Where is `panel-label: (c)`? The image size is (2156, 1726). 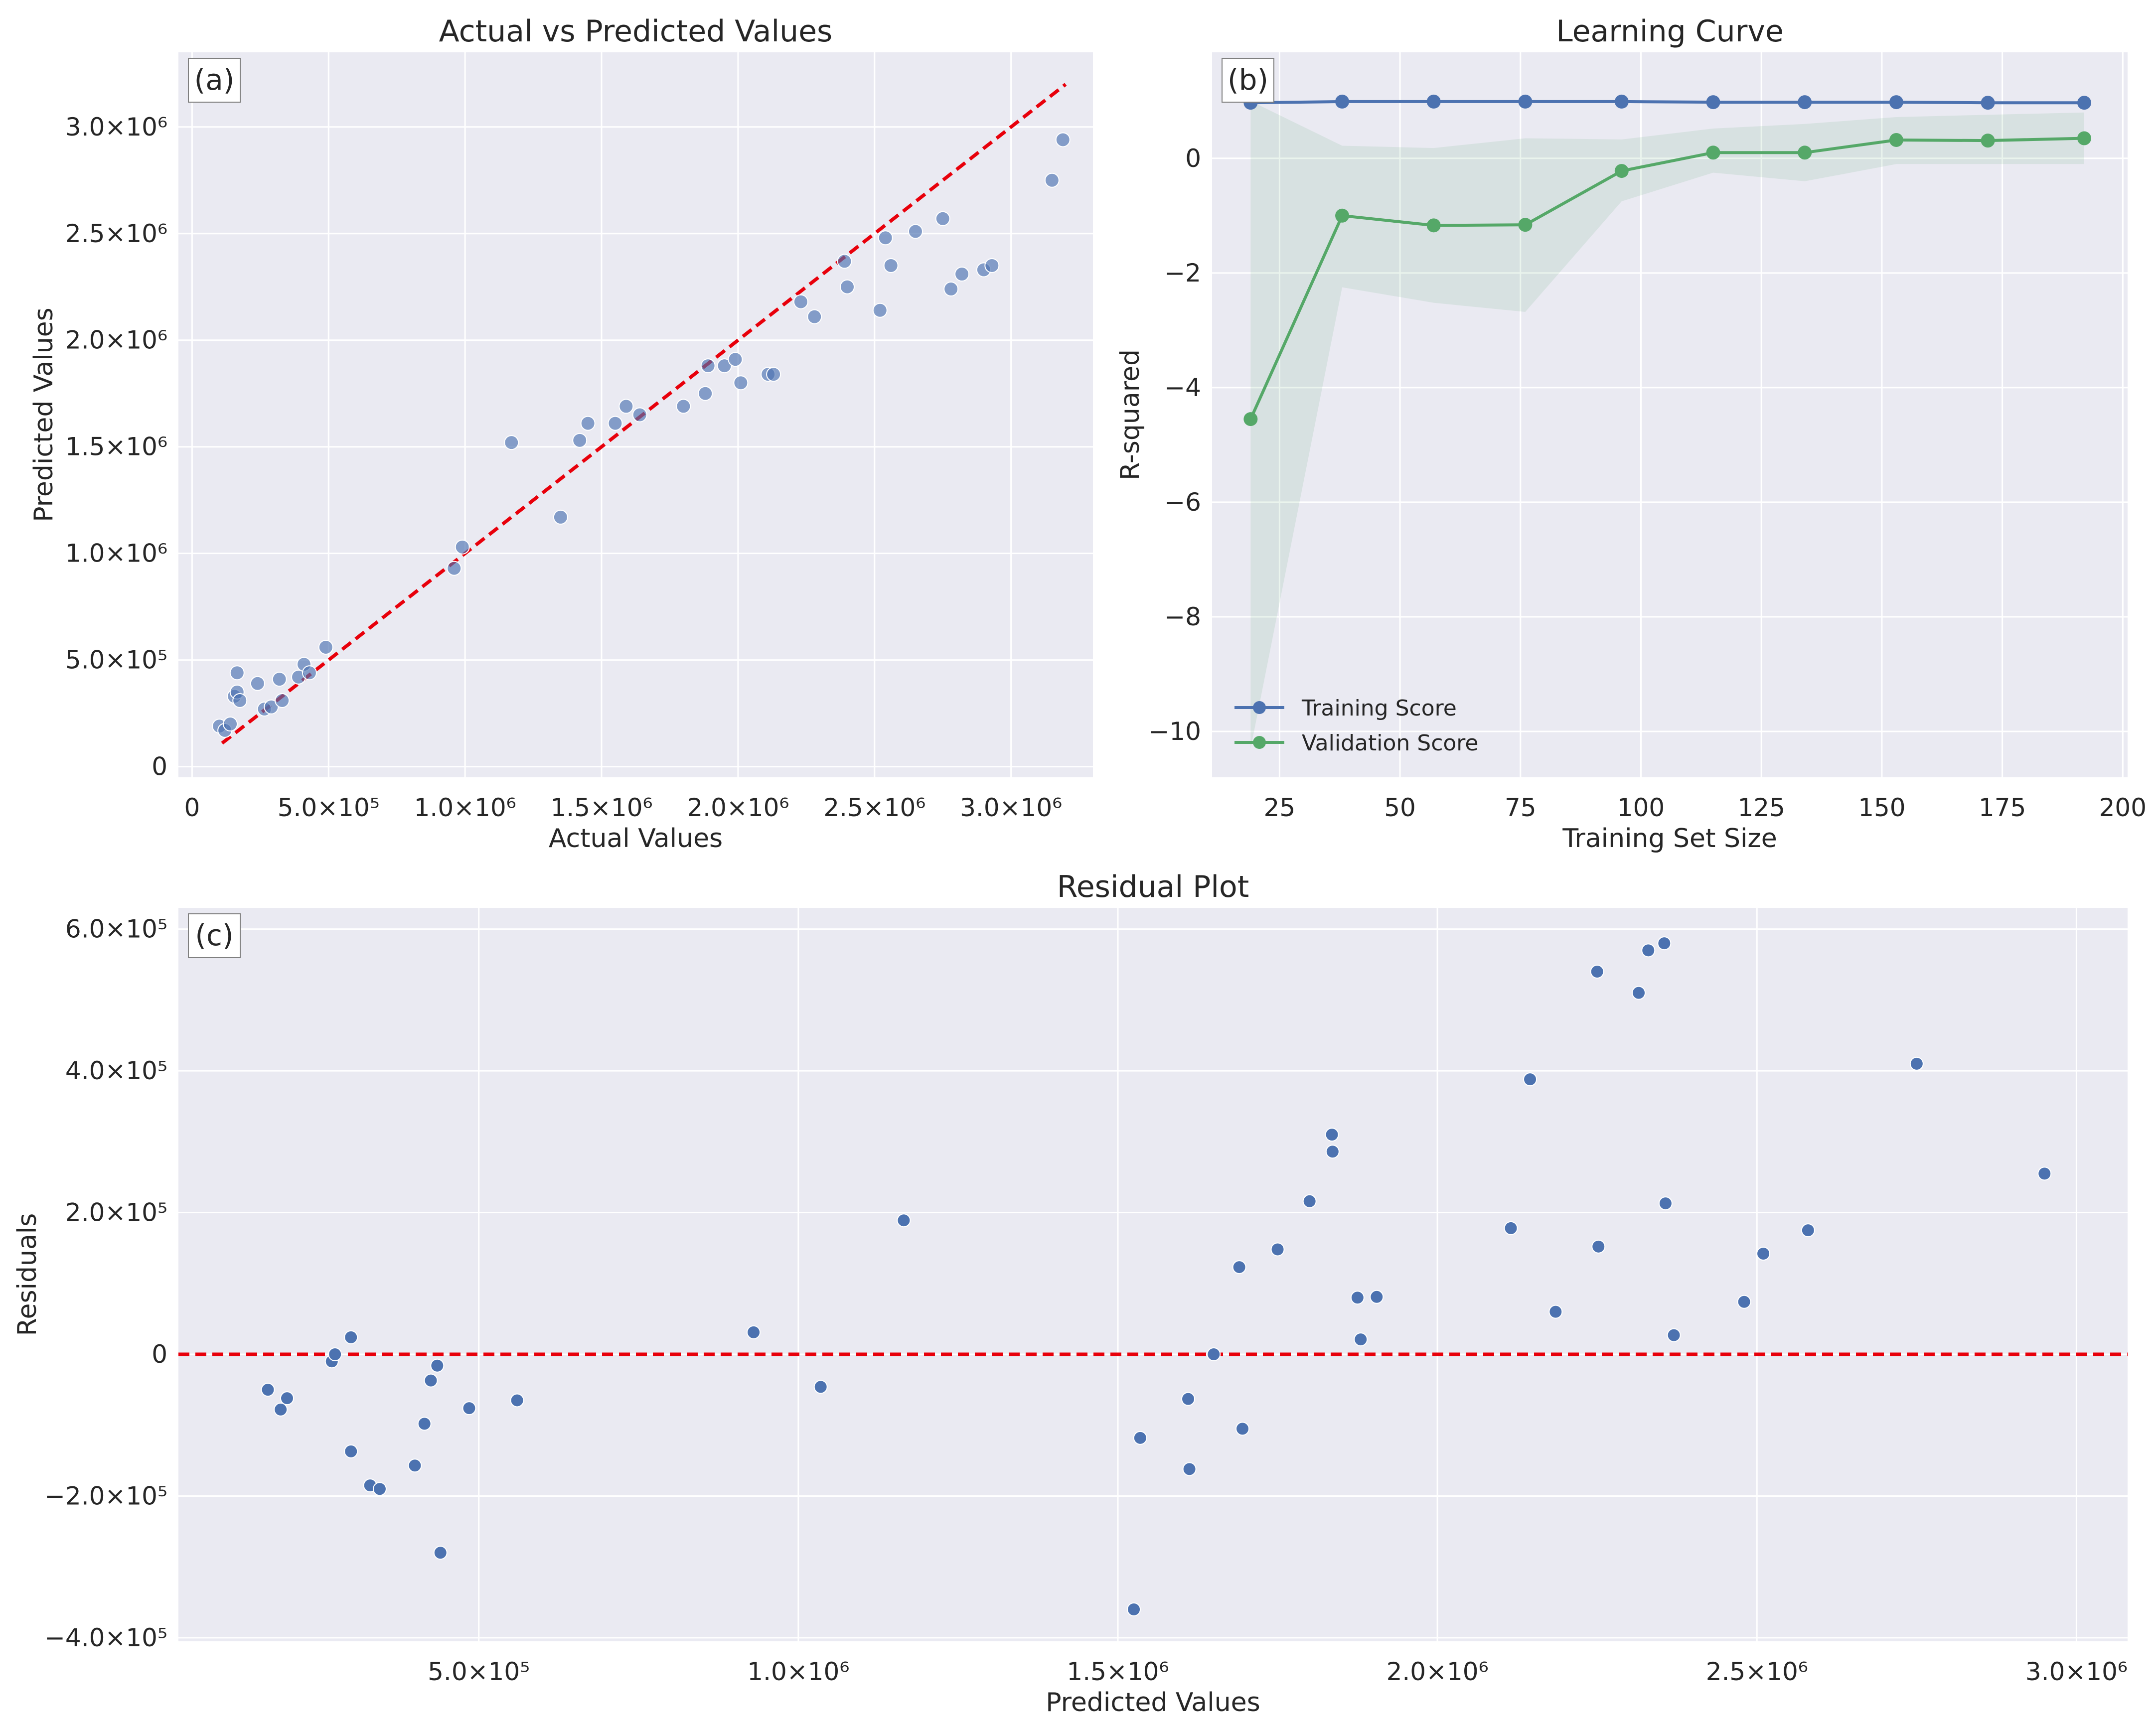 panel-label: (c) is located at coordinates (214, 935).